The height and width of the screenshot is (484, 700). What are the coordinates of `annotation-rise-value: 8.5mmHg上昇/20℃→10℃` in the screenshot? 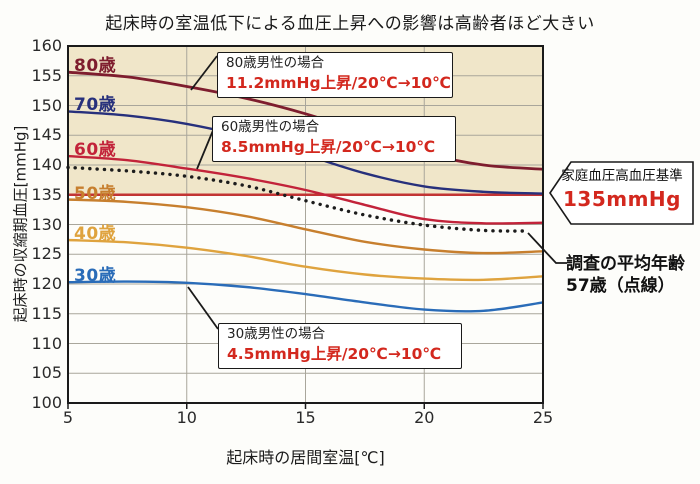 It's located at (328, 146).